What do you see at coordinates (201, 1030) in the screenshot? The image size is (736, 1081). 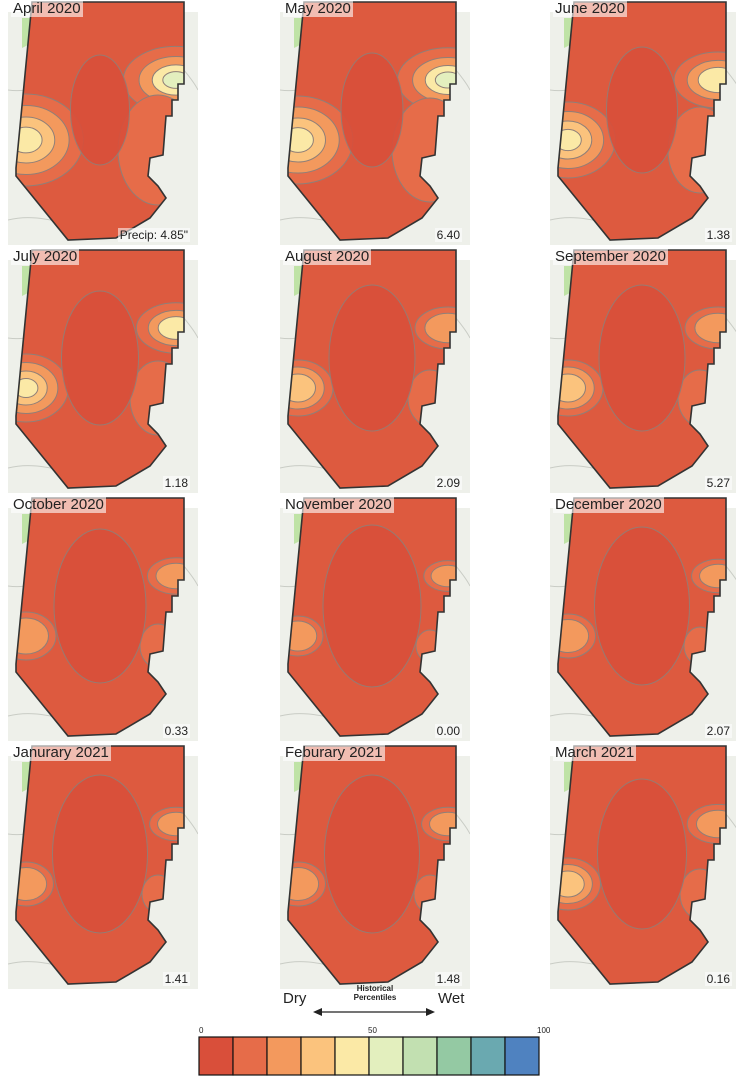 I see `legend-tick-0: 0` at bounding box center [201, 1030].